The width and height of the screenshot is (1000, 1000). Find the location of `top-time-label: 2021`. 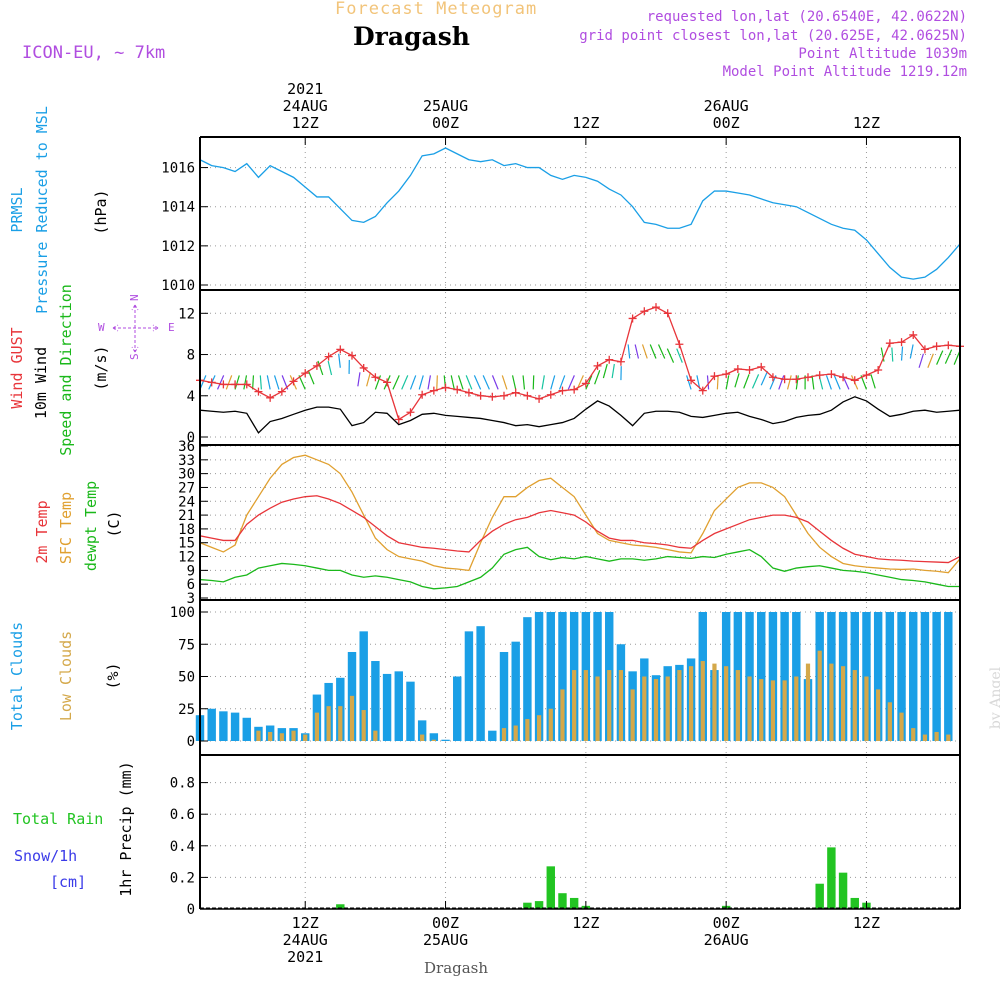

top-time-label: 2021 is located at coordinates (305, 89).